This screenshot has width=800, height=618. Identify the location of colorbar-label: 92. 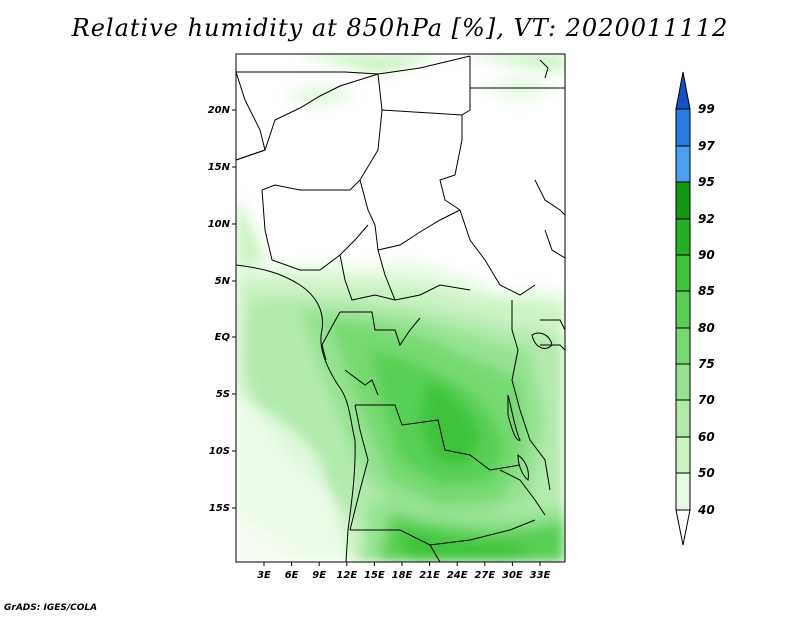
(706, 219).